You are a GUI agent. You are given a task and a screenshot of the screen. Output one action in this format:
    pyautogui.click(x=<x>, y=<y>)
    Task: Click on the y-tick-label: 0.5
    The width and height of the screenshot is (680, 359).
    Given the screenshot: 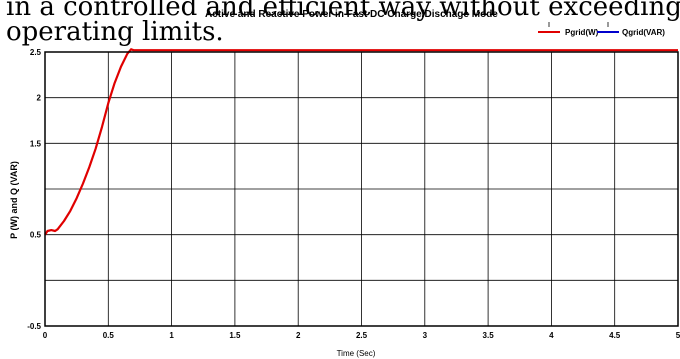 What is the action you would take?
    pyautogui.click(x=36, y=235)
    